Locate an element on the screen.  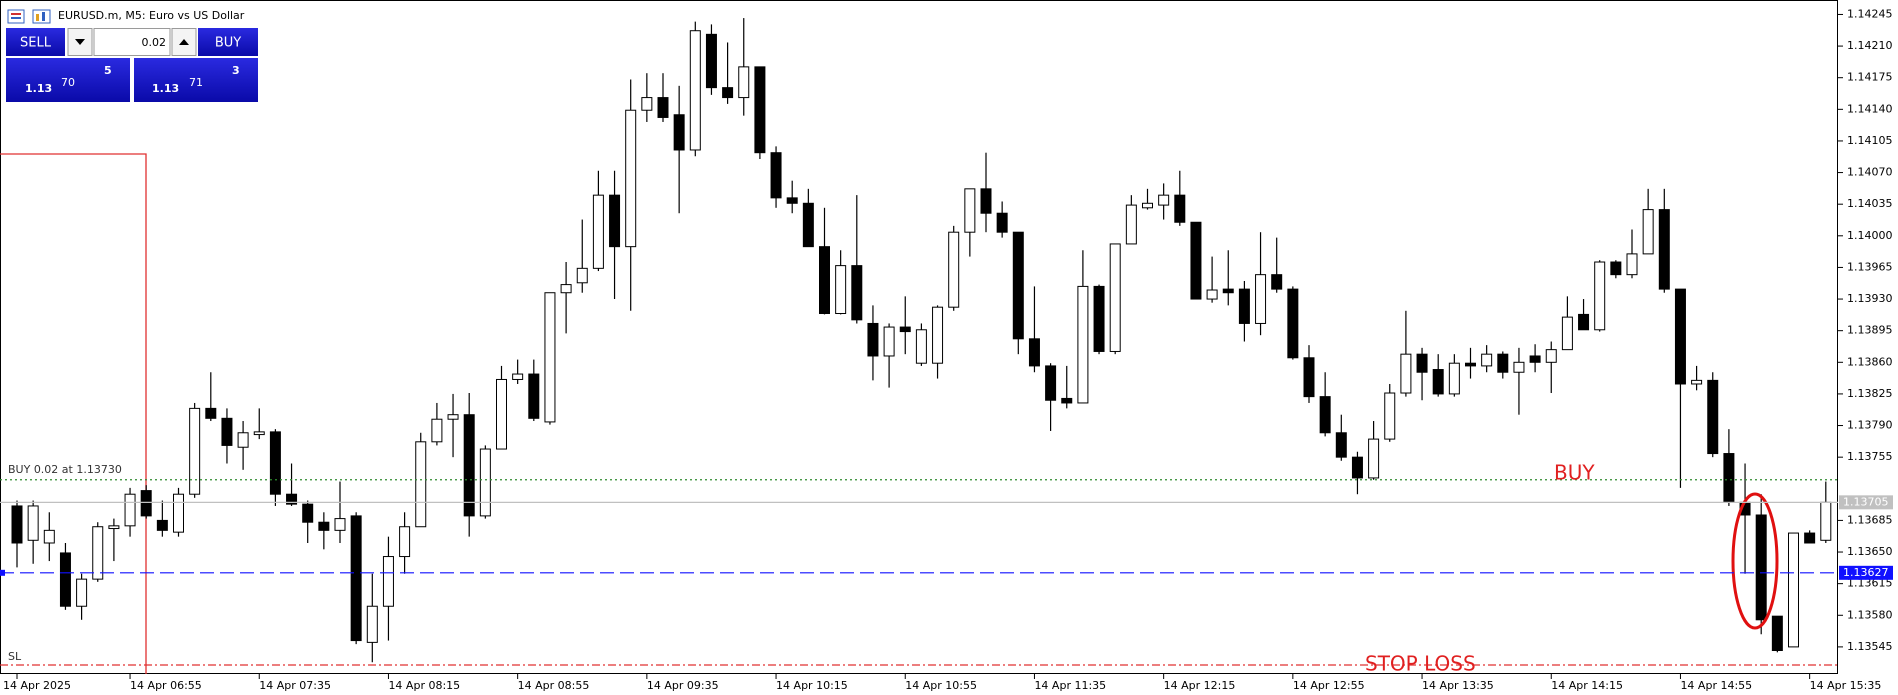
x-tick-label: 14 Apr 14:55 is located at coordinates (1716, 685).